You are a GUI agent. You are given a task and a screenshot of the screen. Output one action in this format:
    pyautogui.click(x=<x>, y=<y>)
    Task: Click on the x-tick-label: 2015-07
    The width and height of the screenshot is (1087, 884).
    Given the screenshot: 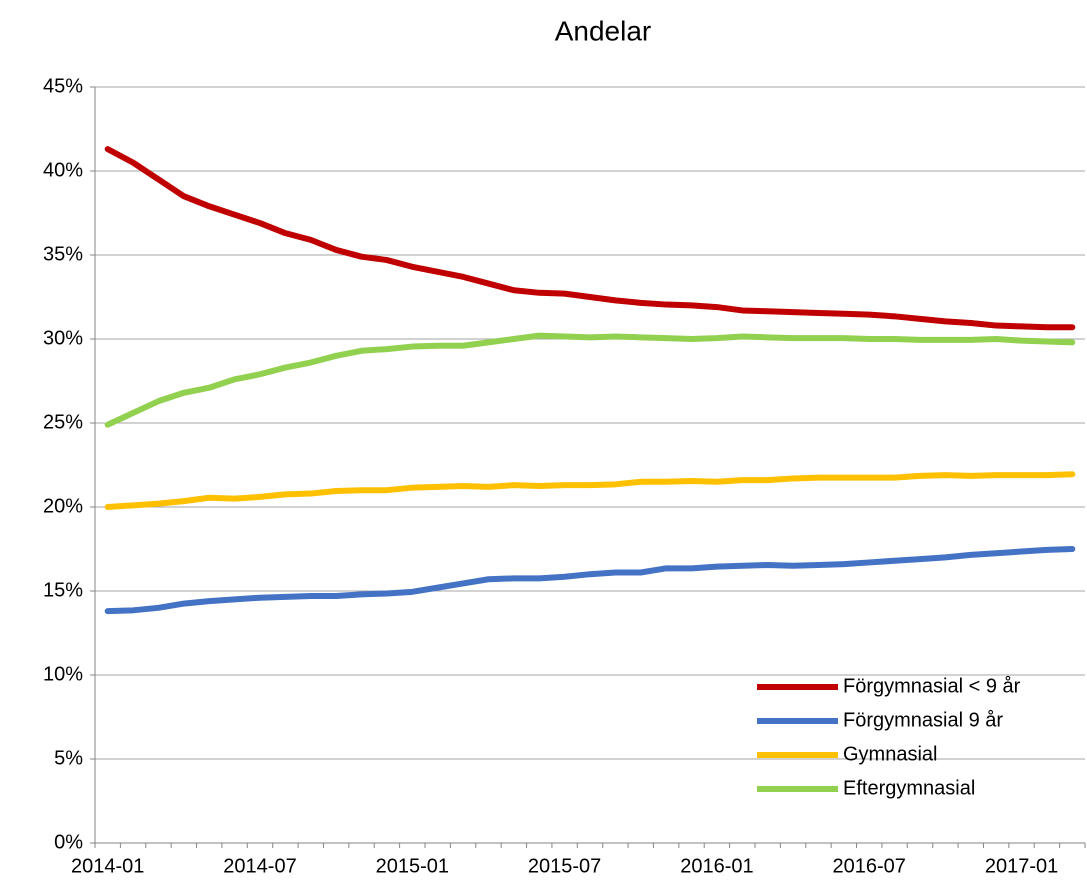 What is the action you would take?
    pyautogui.click(x=564, y=866)
    